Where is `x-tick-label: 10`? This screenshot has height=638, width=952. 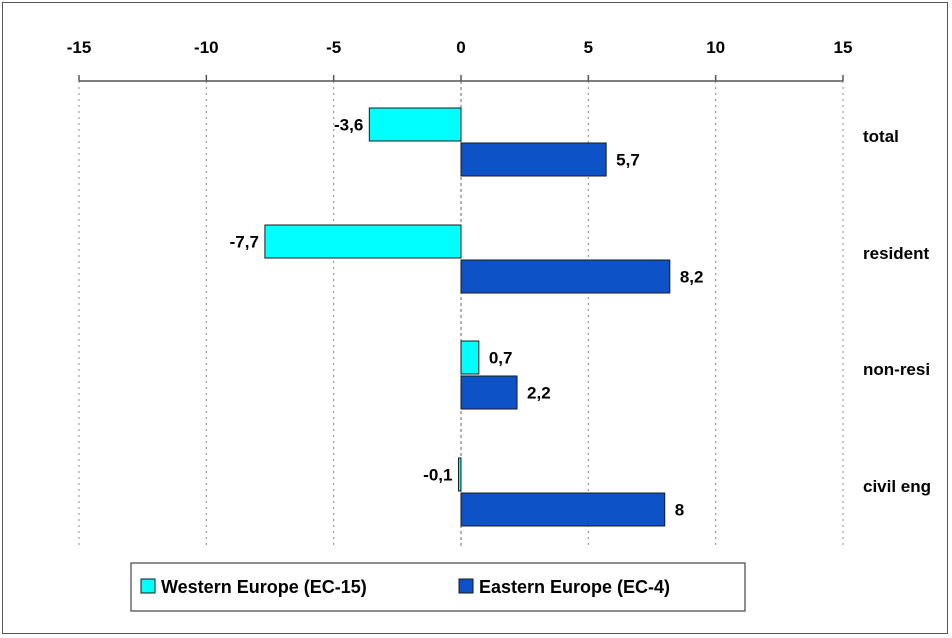
x-tick-label: 10 is located at coordinates (715, 47).